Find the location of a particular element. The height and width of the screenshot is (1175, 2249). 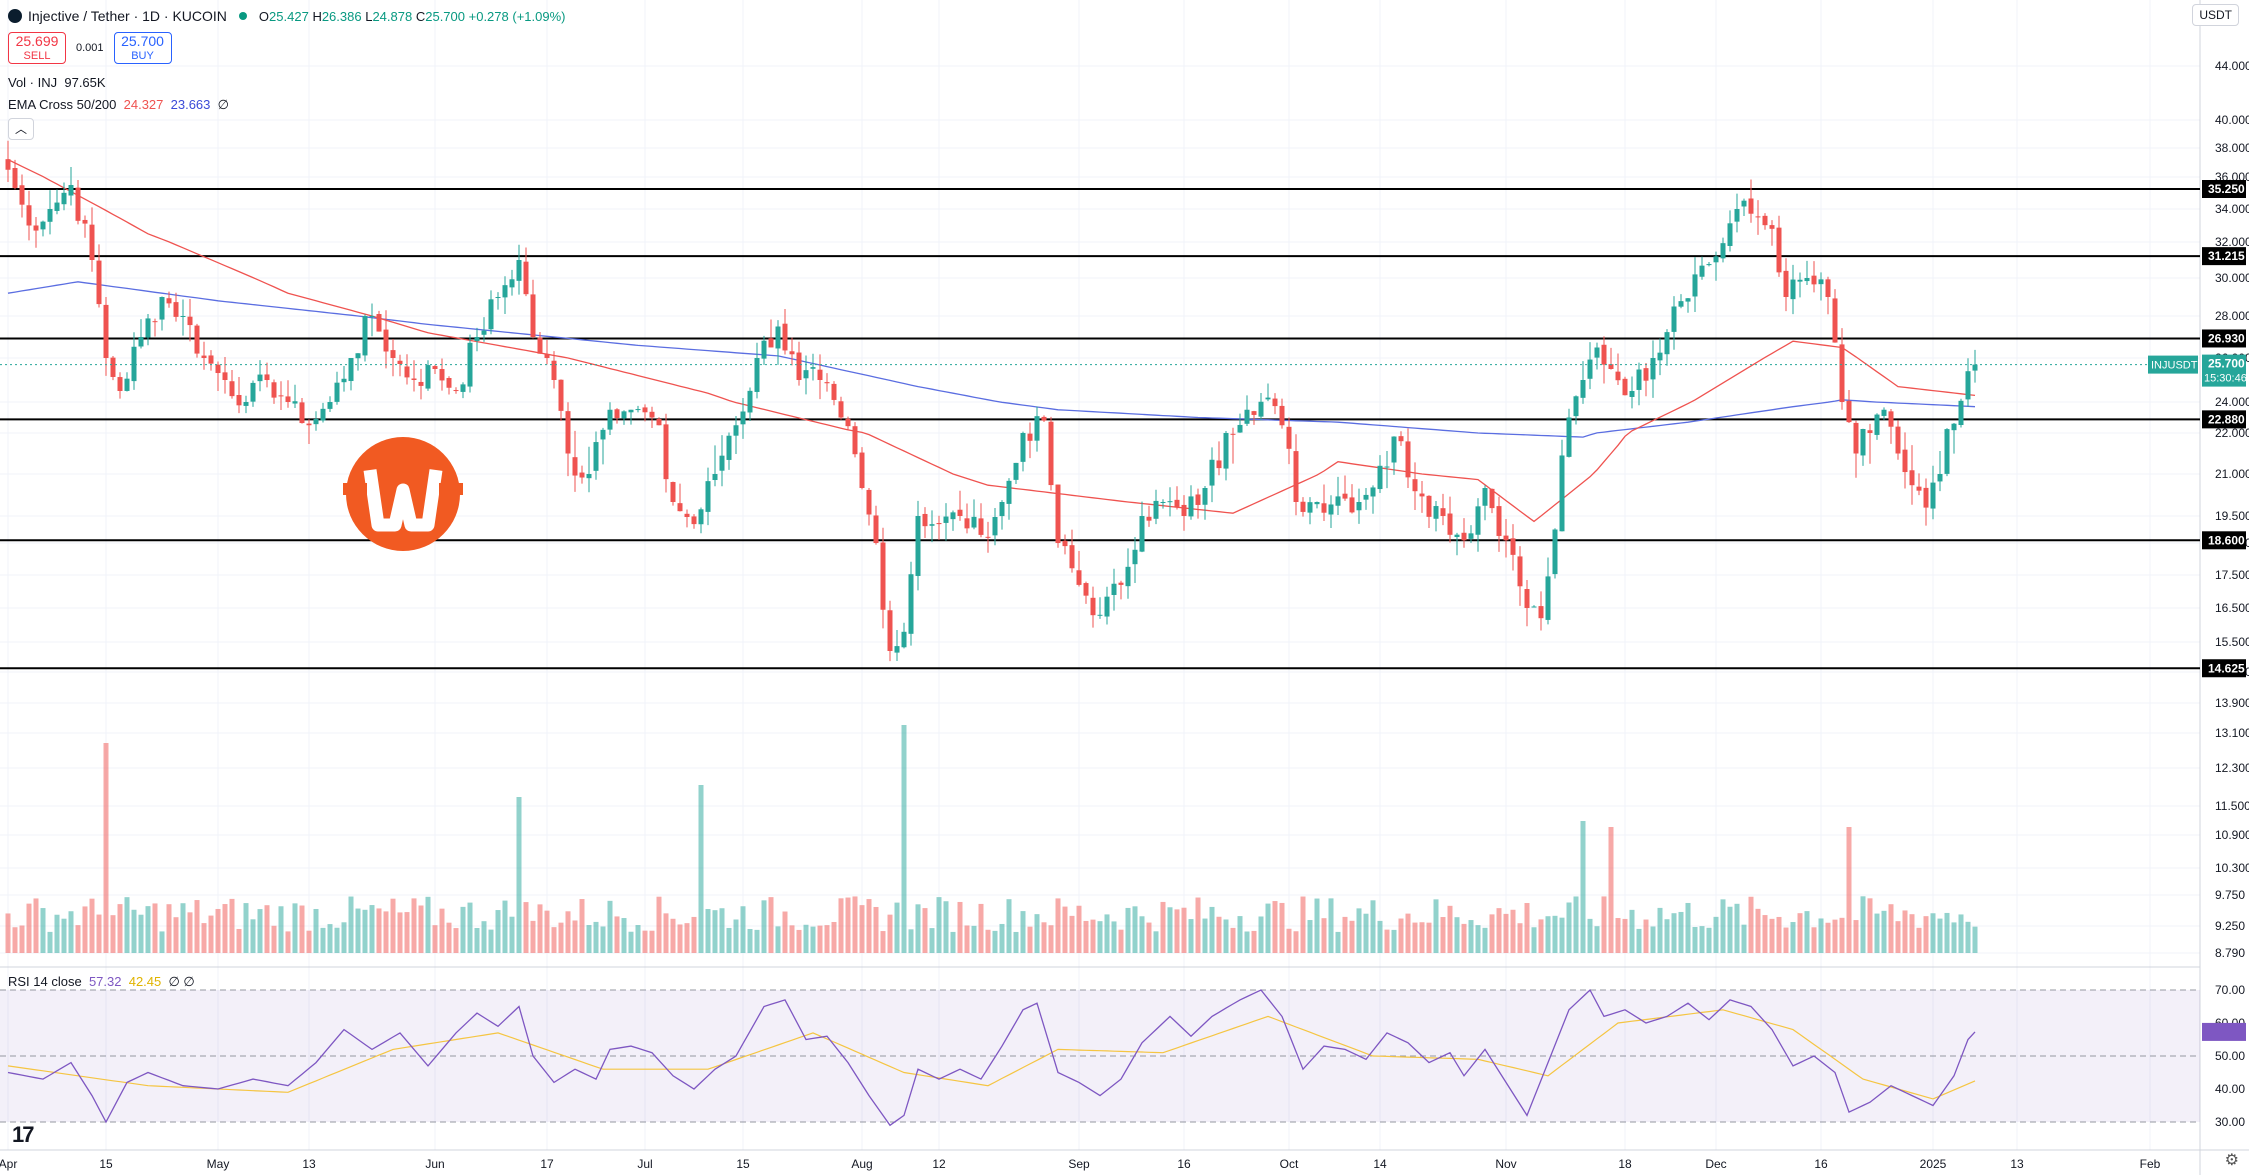

symbol-tag: INJUSDT is located at coordinates (2174, 366).